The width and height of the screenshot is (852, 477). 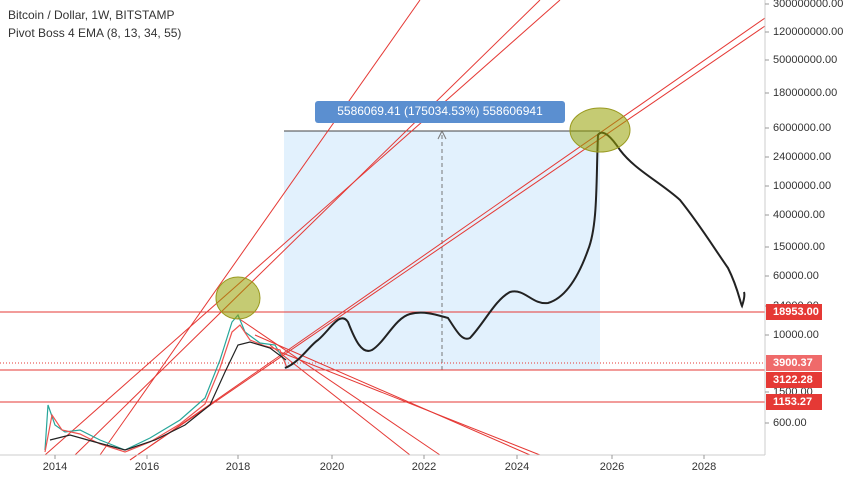 What do you see at coordinates (94, 33) in the screenshot?
I see `indicator-label: Pivot Boss 4 EMA (8, 13, 34, 55)` at bounding box center [94, 33].